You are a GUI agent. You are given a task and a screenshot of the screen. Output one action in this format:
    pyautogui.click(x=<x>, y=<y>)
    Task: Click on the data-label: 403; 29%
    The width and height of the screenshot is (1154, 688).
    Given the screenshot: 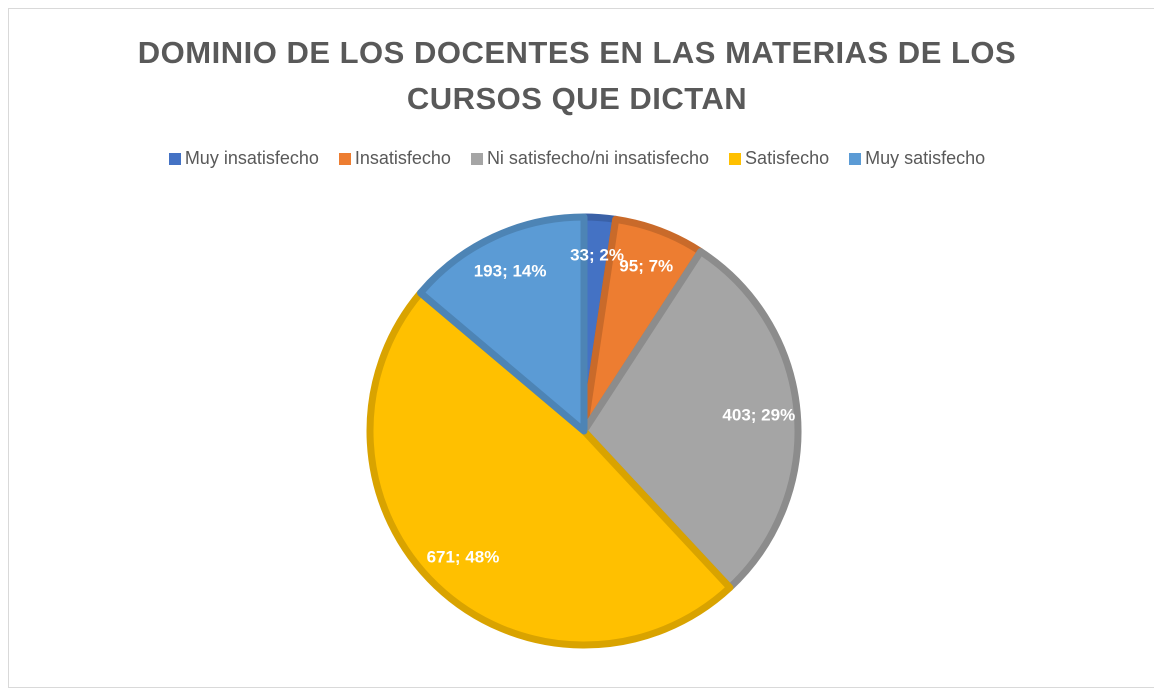 What is the action you would take?
    pyautogui.click(x=758, y=414)
    